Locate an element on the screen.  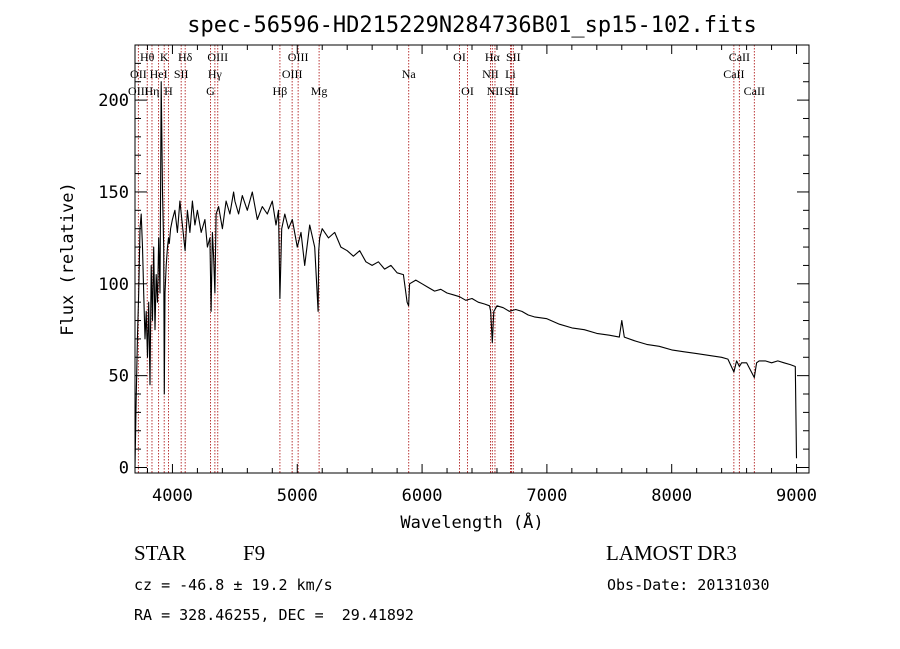
y-tick-label: 0 is located at coordinates (124, 468).